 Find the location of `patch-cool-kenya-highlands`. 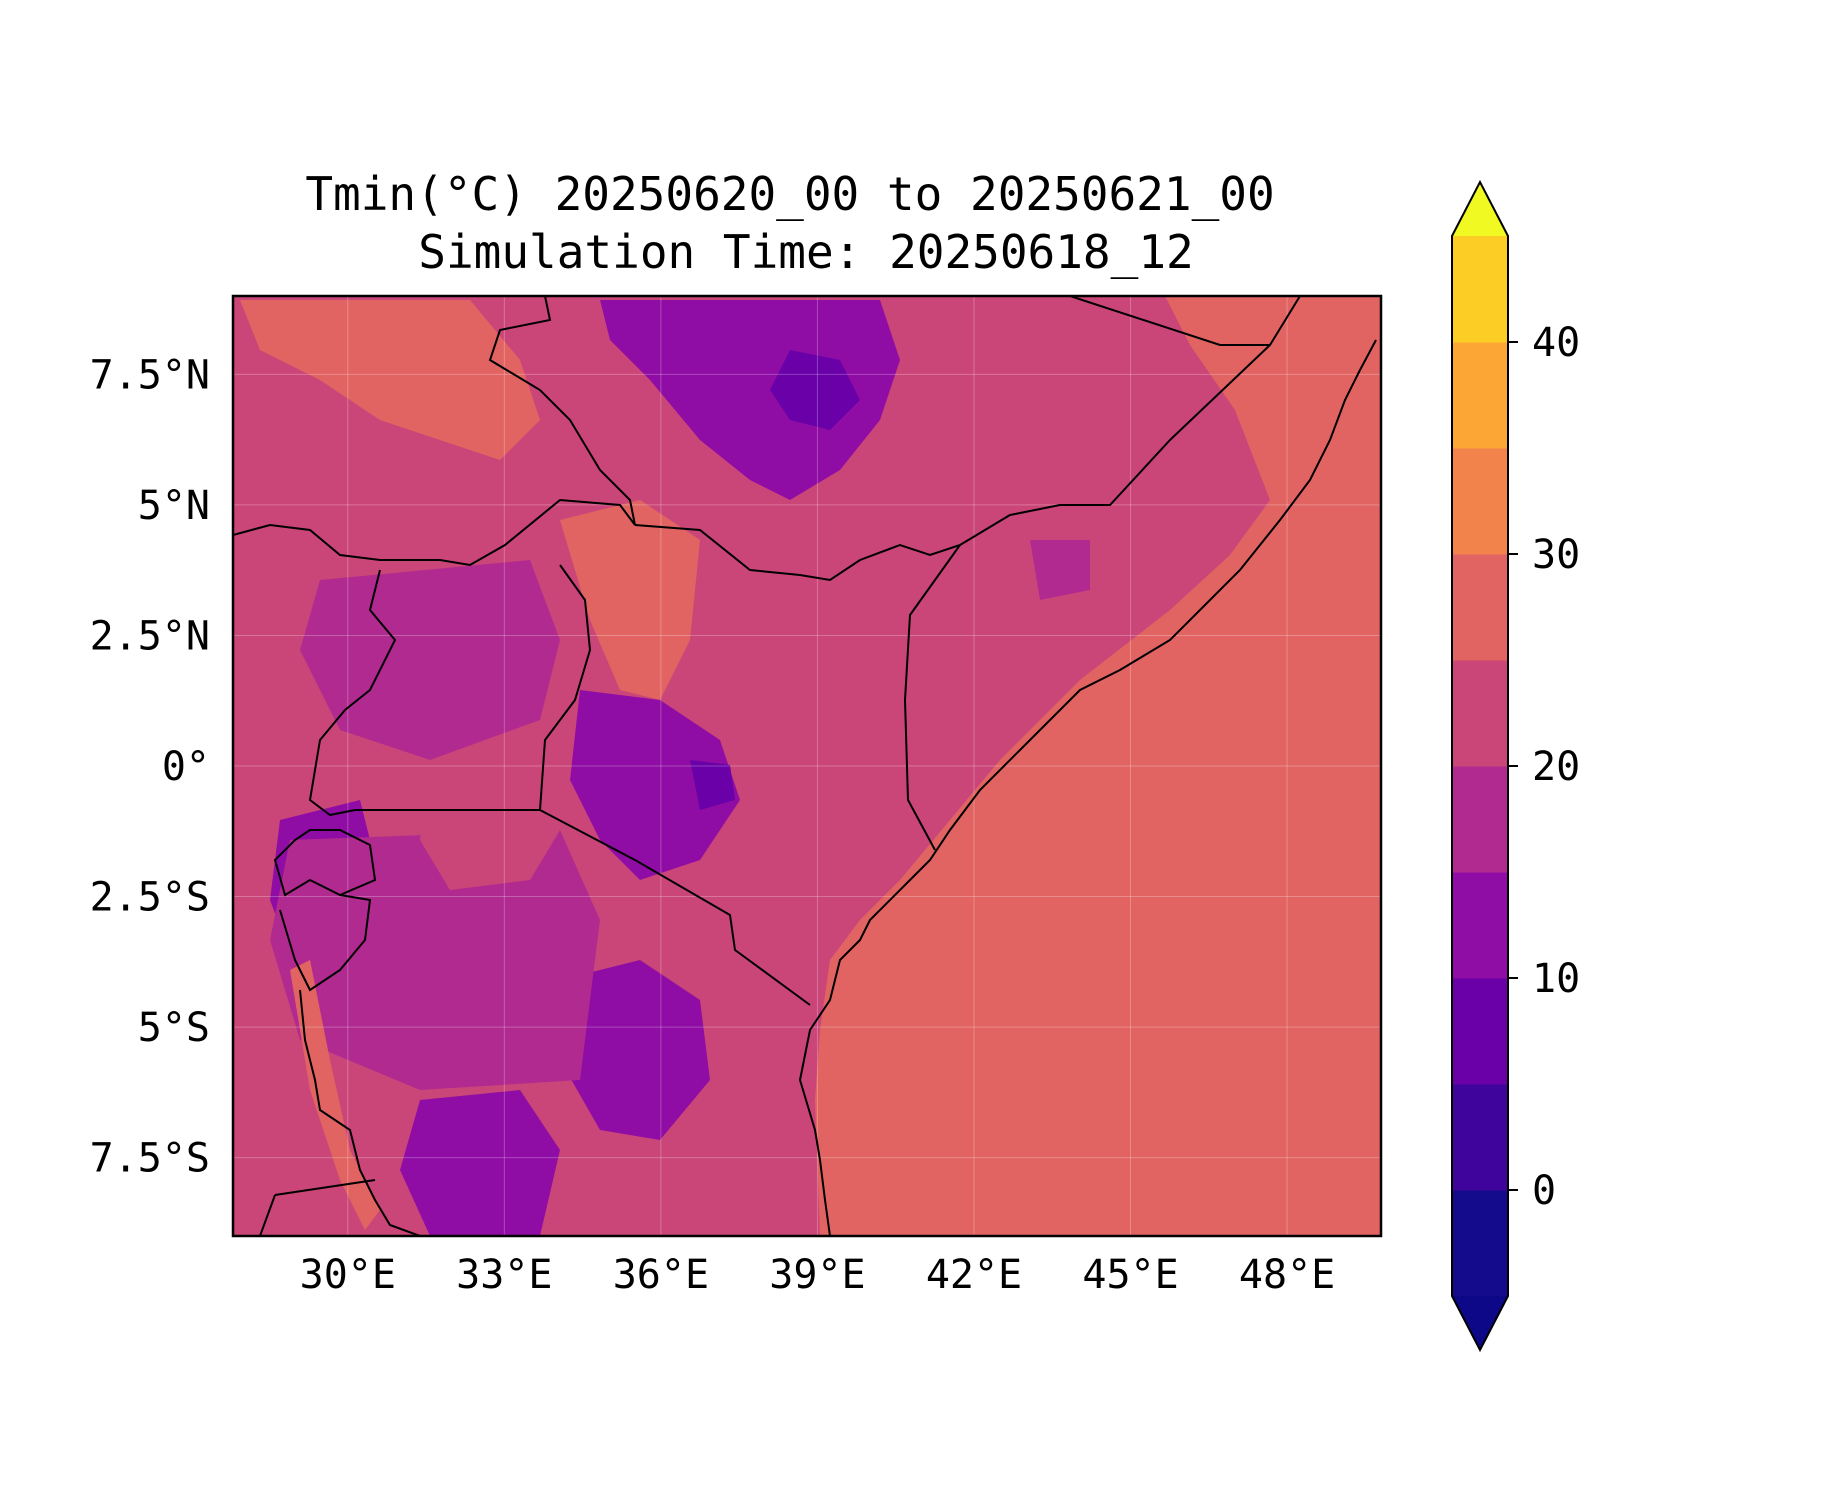

patch-cool-kenya-highlands is located at coordinates (655, 785).